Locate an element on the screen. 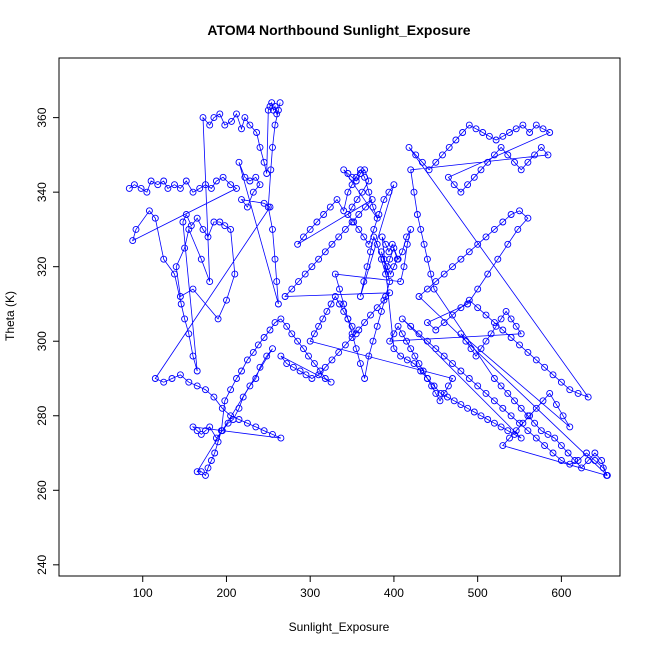 The image size is (650, 650). y-tick-label: 340 is located at coordinates (42, 192).